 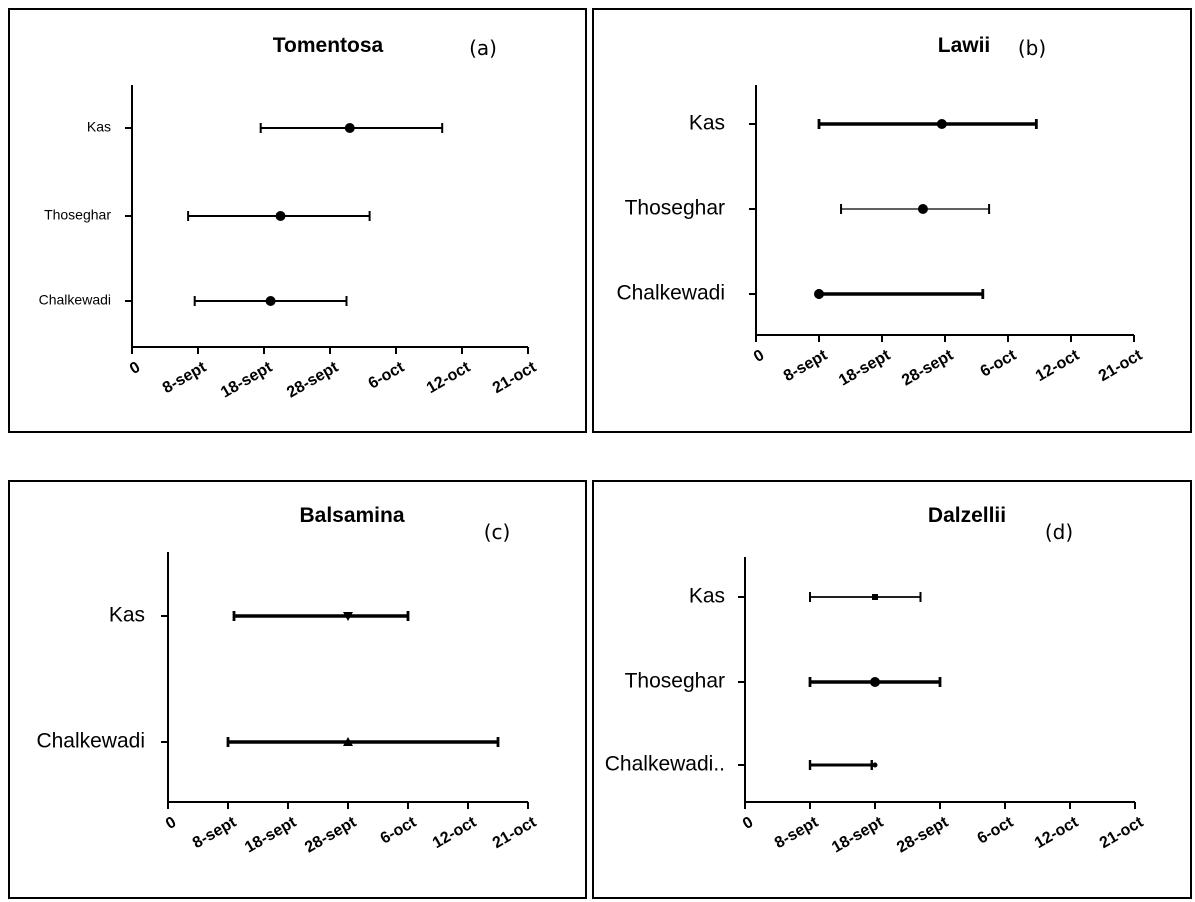 What do you see at coordinates (1059, 532) in the screenshot?
I see `panel-label: (d)` at bounding box center [1059, 532].